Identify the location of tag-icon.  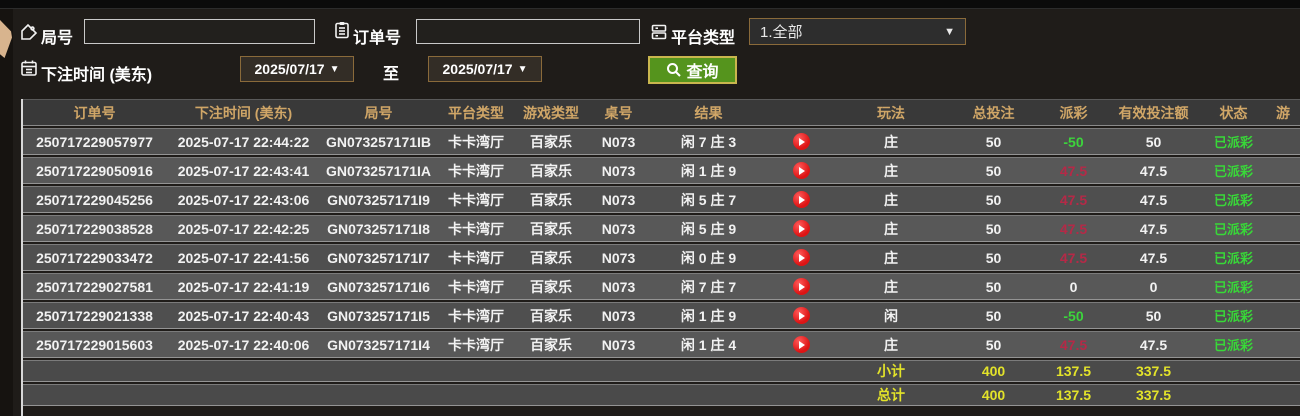
(29, 32).